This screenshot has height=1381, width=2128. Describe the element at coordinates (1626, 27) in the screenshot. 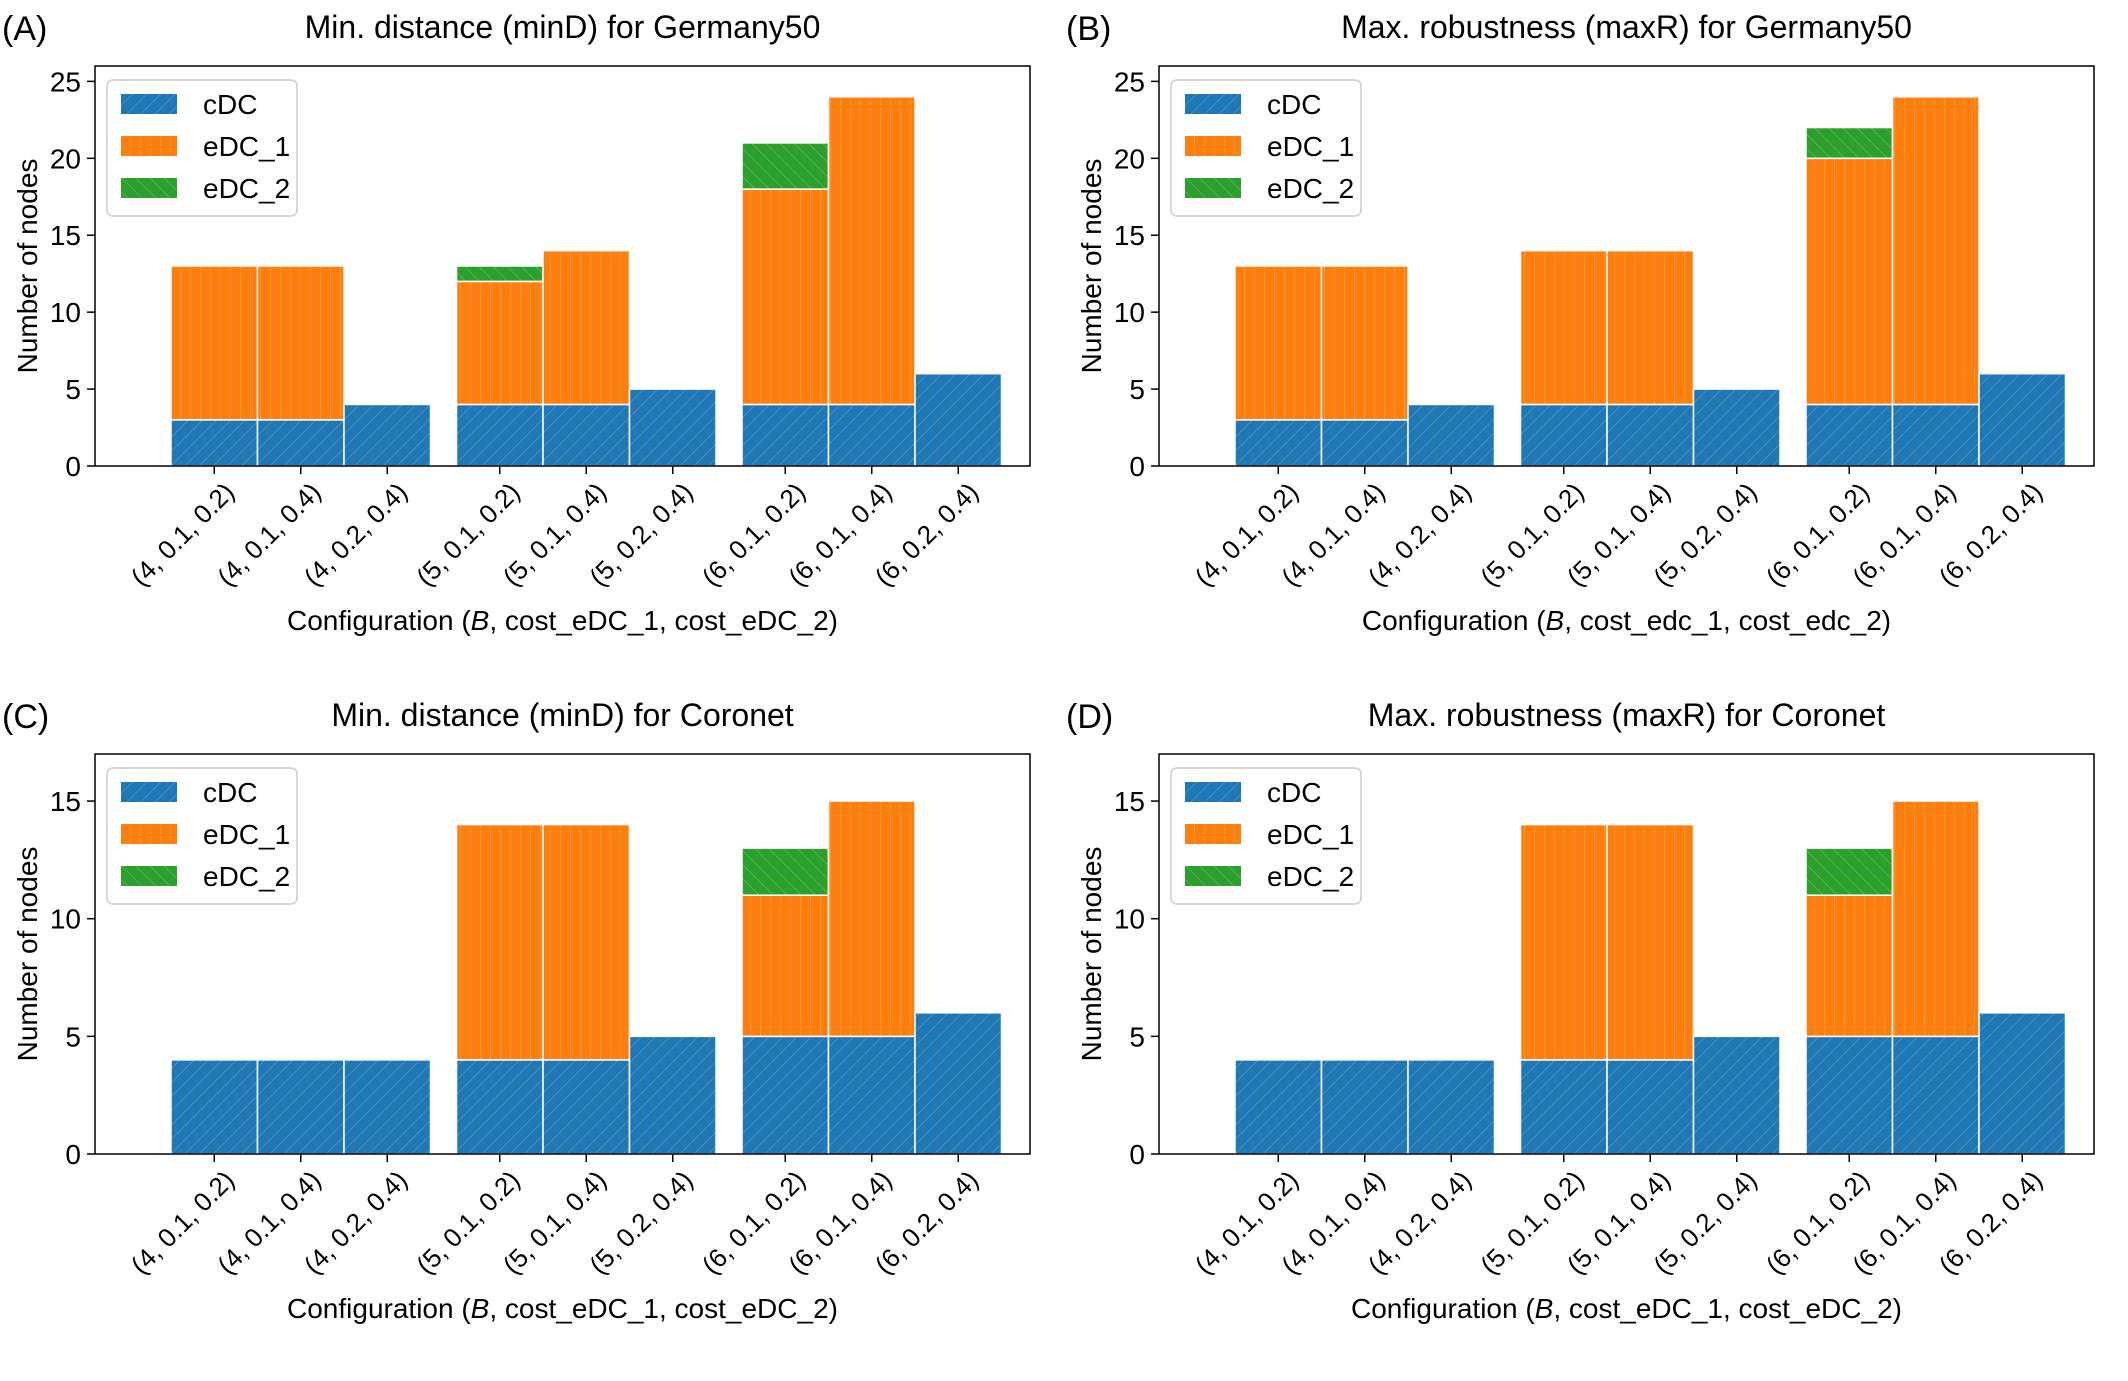

I see `chart-title: Max. robustness (maxR) for Germany50` at that location.